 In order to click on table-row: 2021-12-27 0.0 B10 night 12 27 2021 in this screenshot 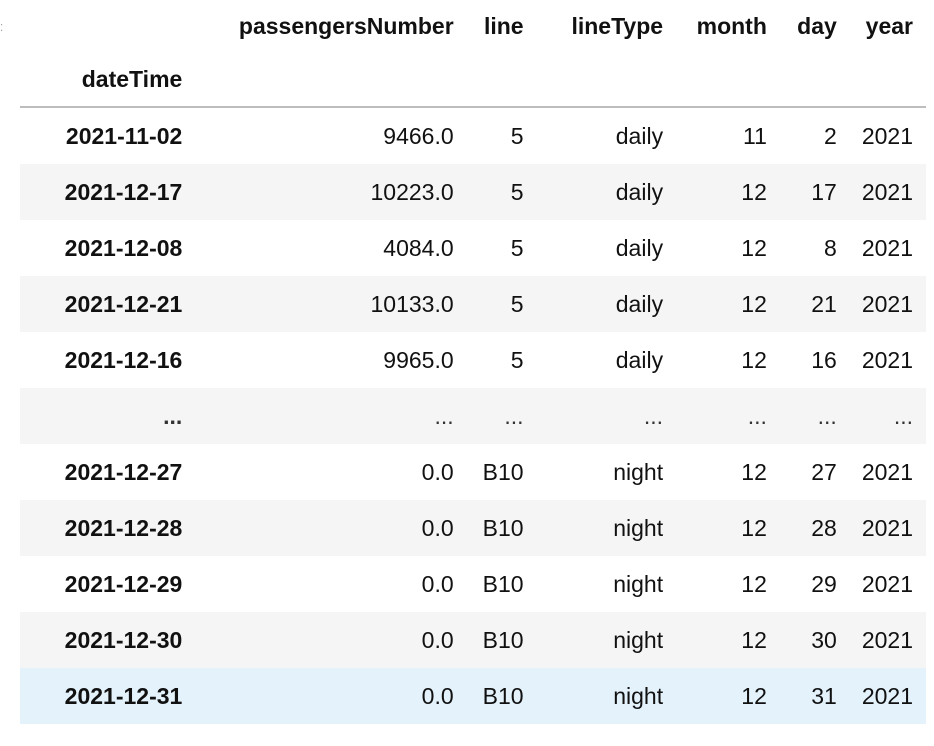, I will do `click(473, 472)`.